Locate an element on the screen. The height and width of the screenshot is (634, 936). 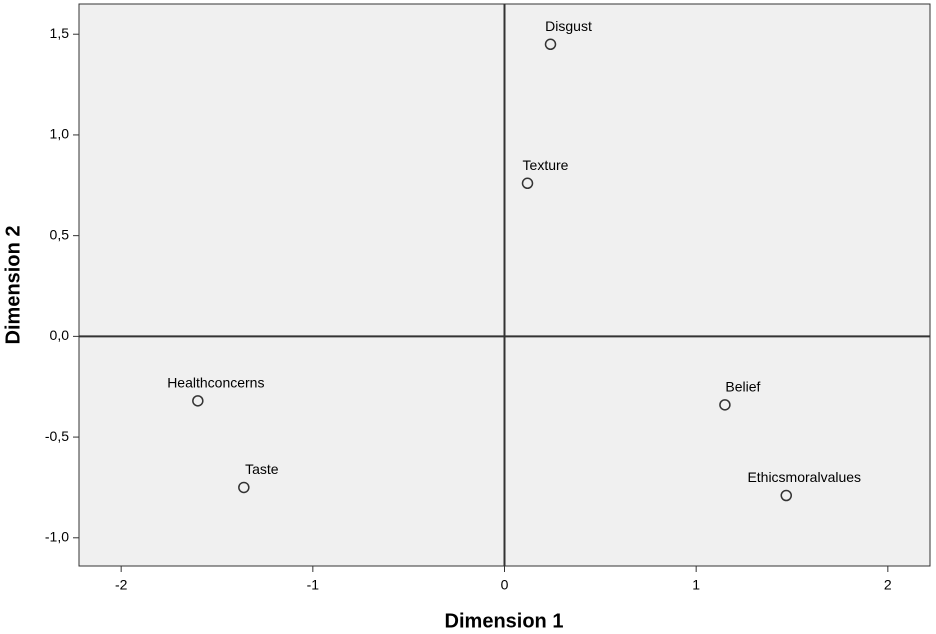
point-label: Healthconcerns is located at coordinates (215, 383).